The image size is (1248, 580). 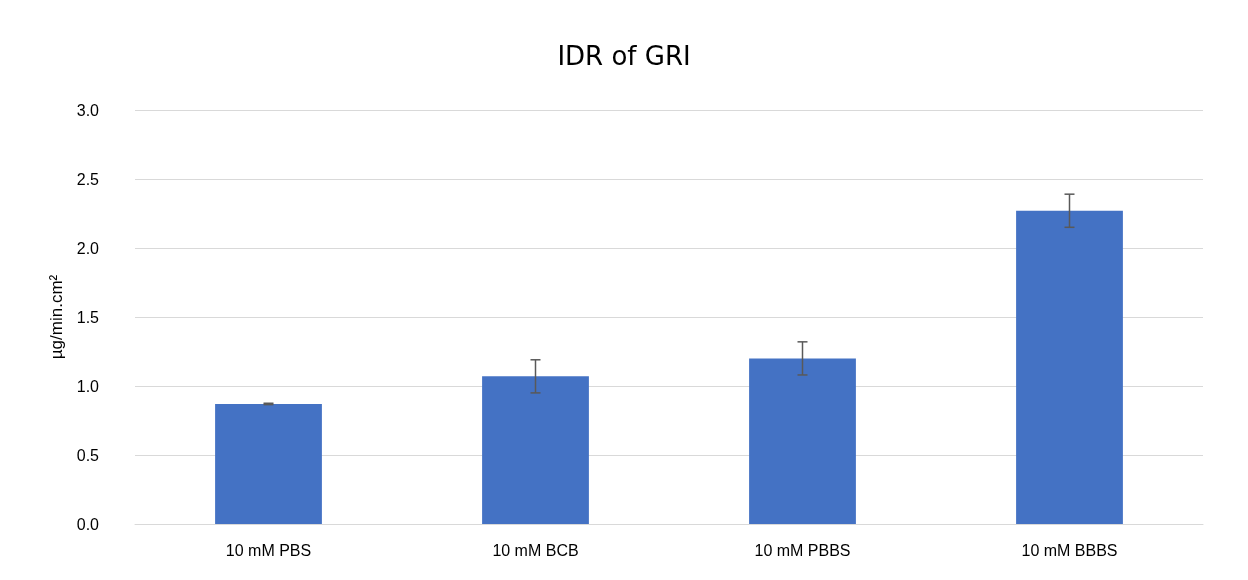 What do you see at coordinates (88, 248) in the screenshot?
I see `y-tick-label: 2.0` at bounding box center [88, 248].